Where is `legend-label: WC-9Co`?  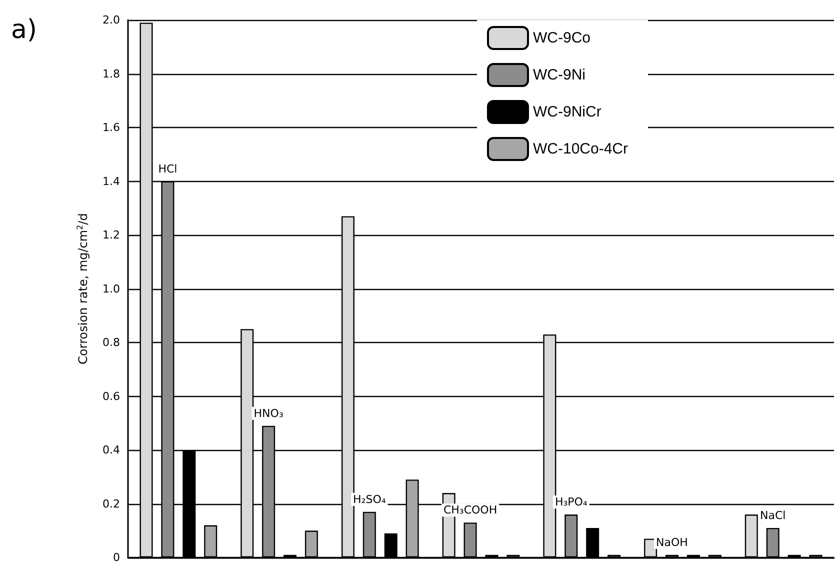 legend-label: WC-9Co is located at coordinates (561, 38).